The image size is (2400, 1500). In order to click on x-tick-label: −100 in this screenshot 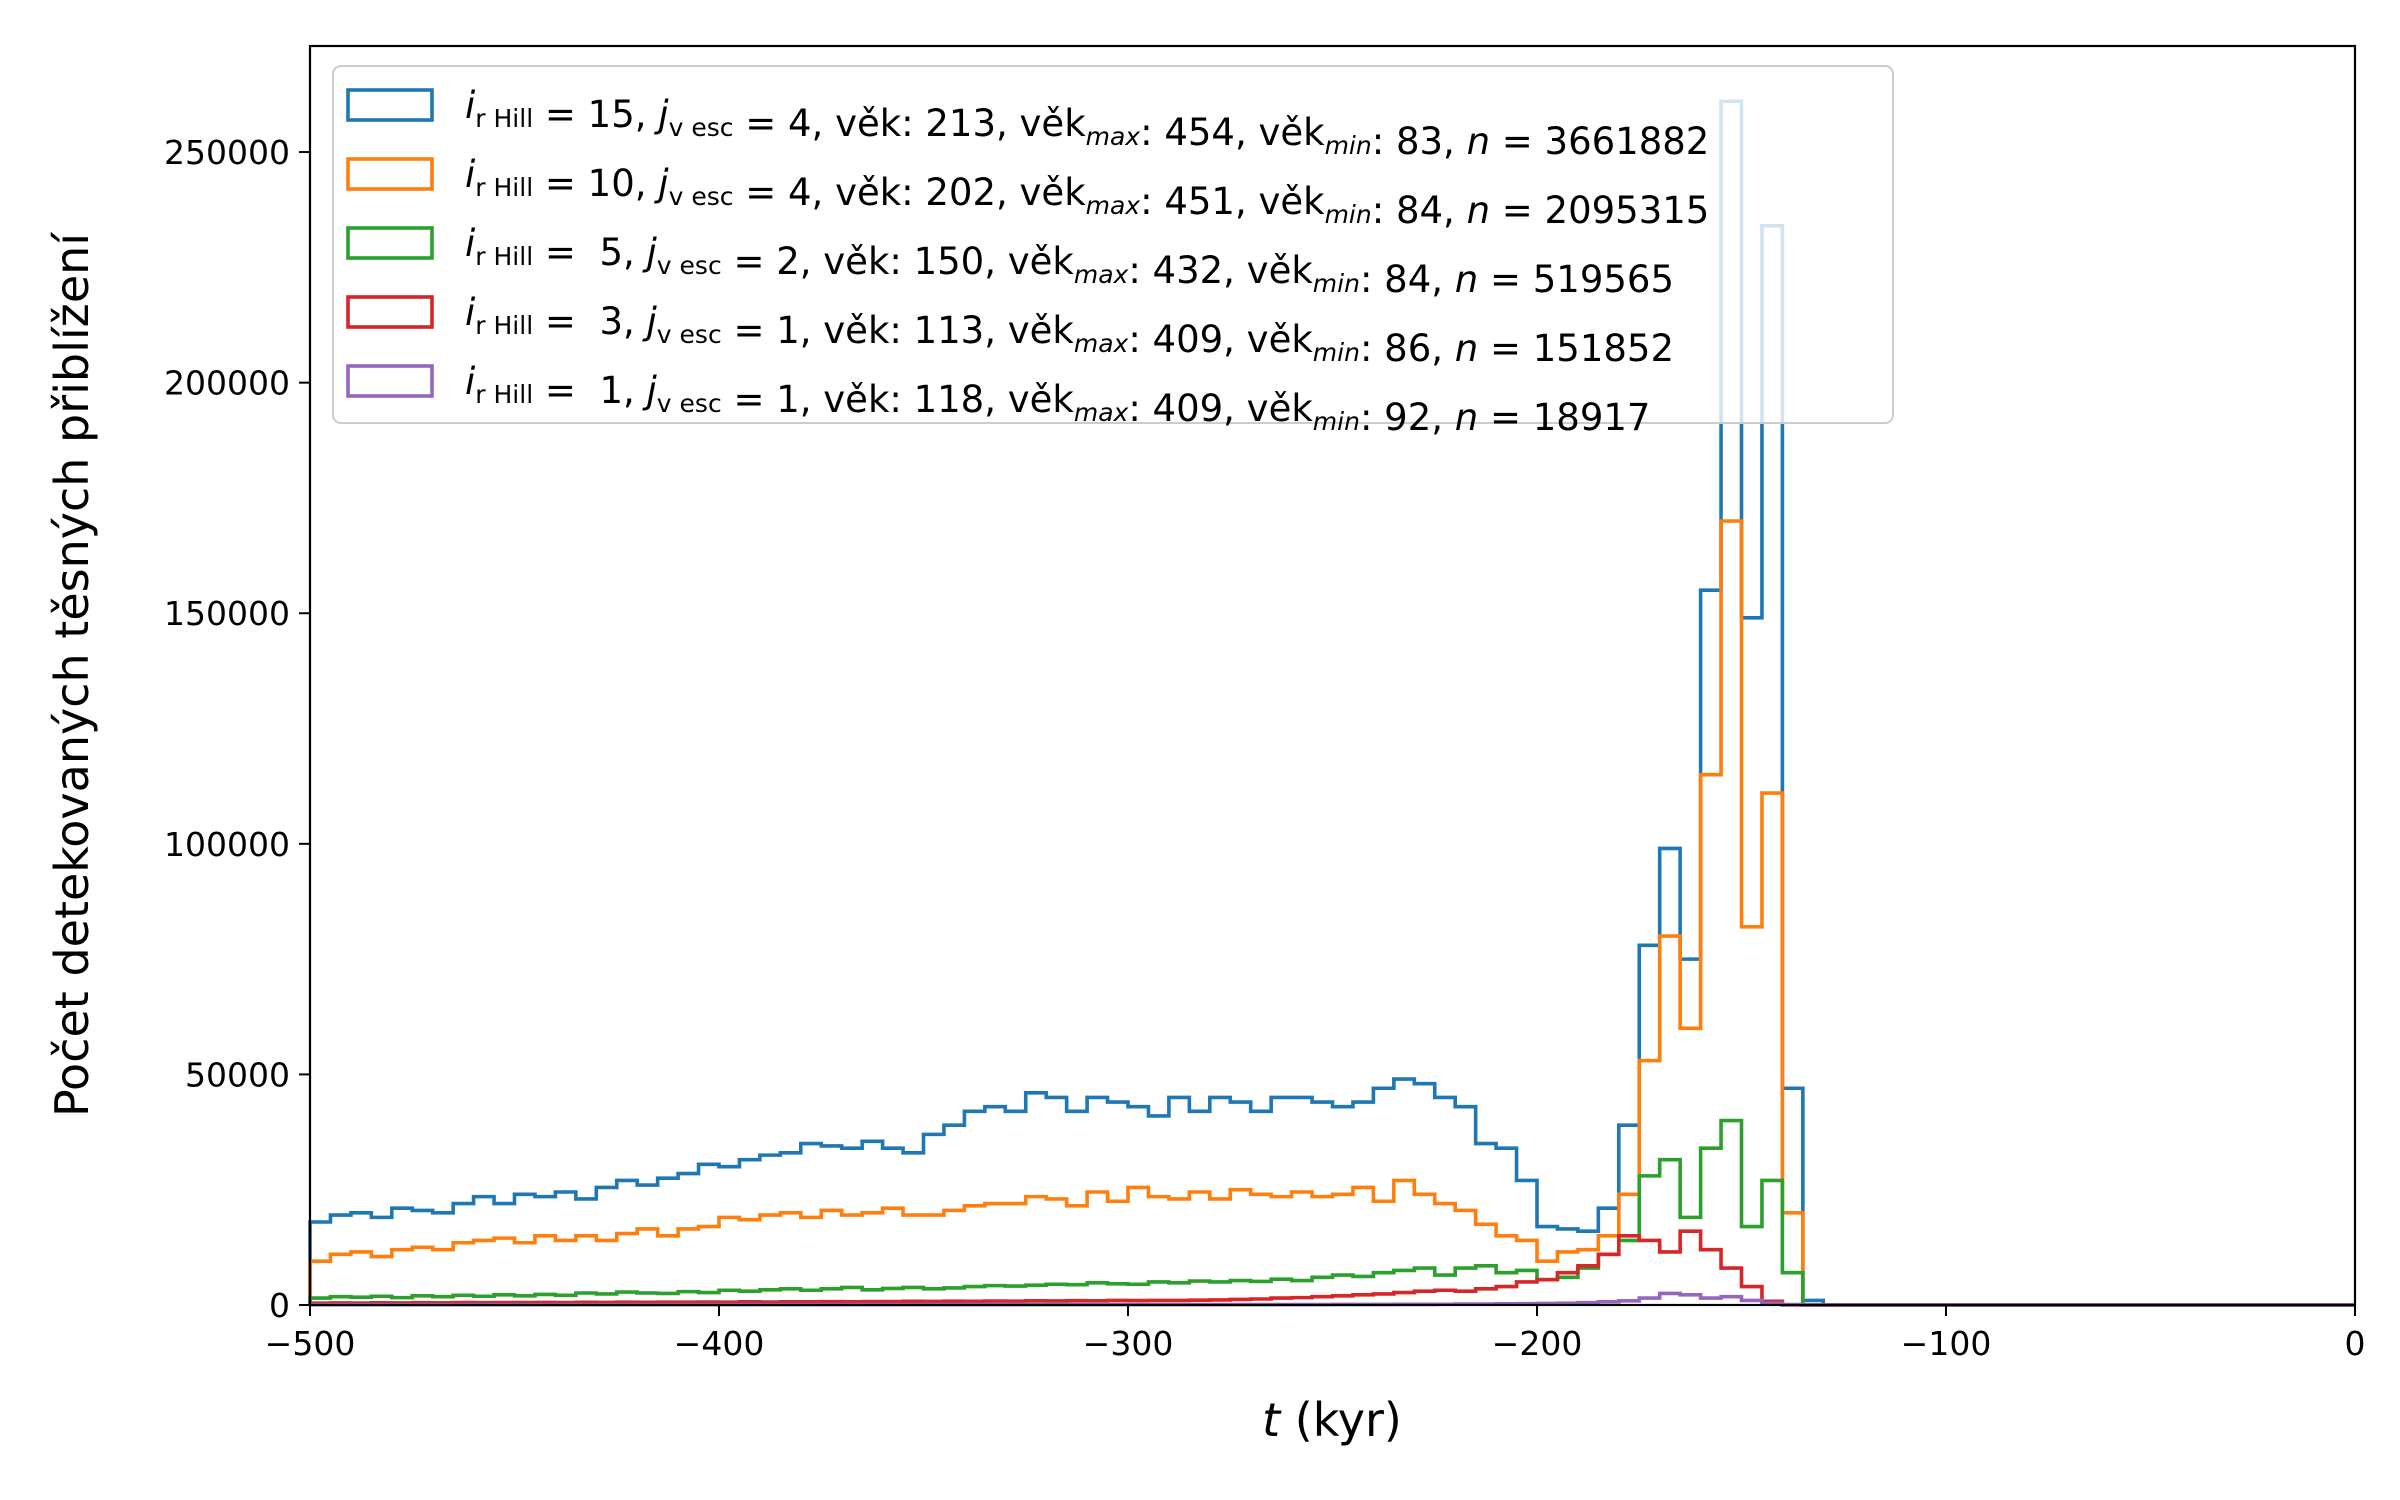, I will do `click(1946, 1343)`.